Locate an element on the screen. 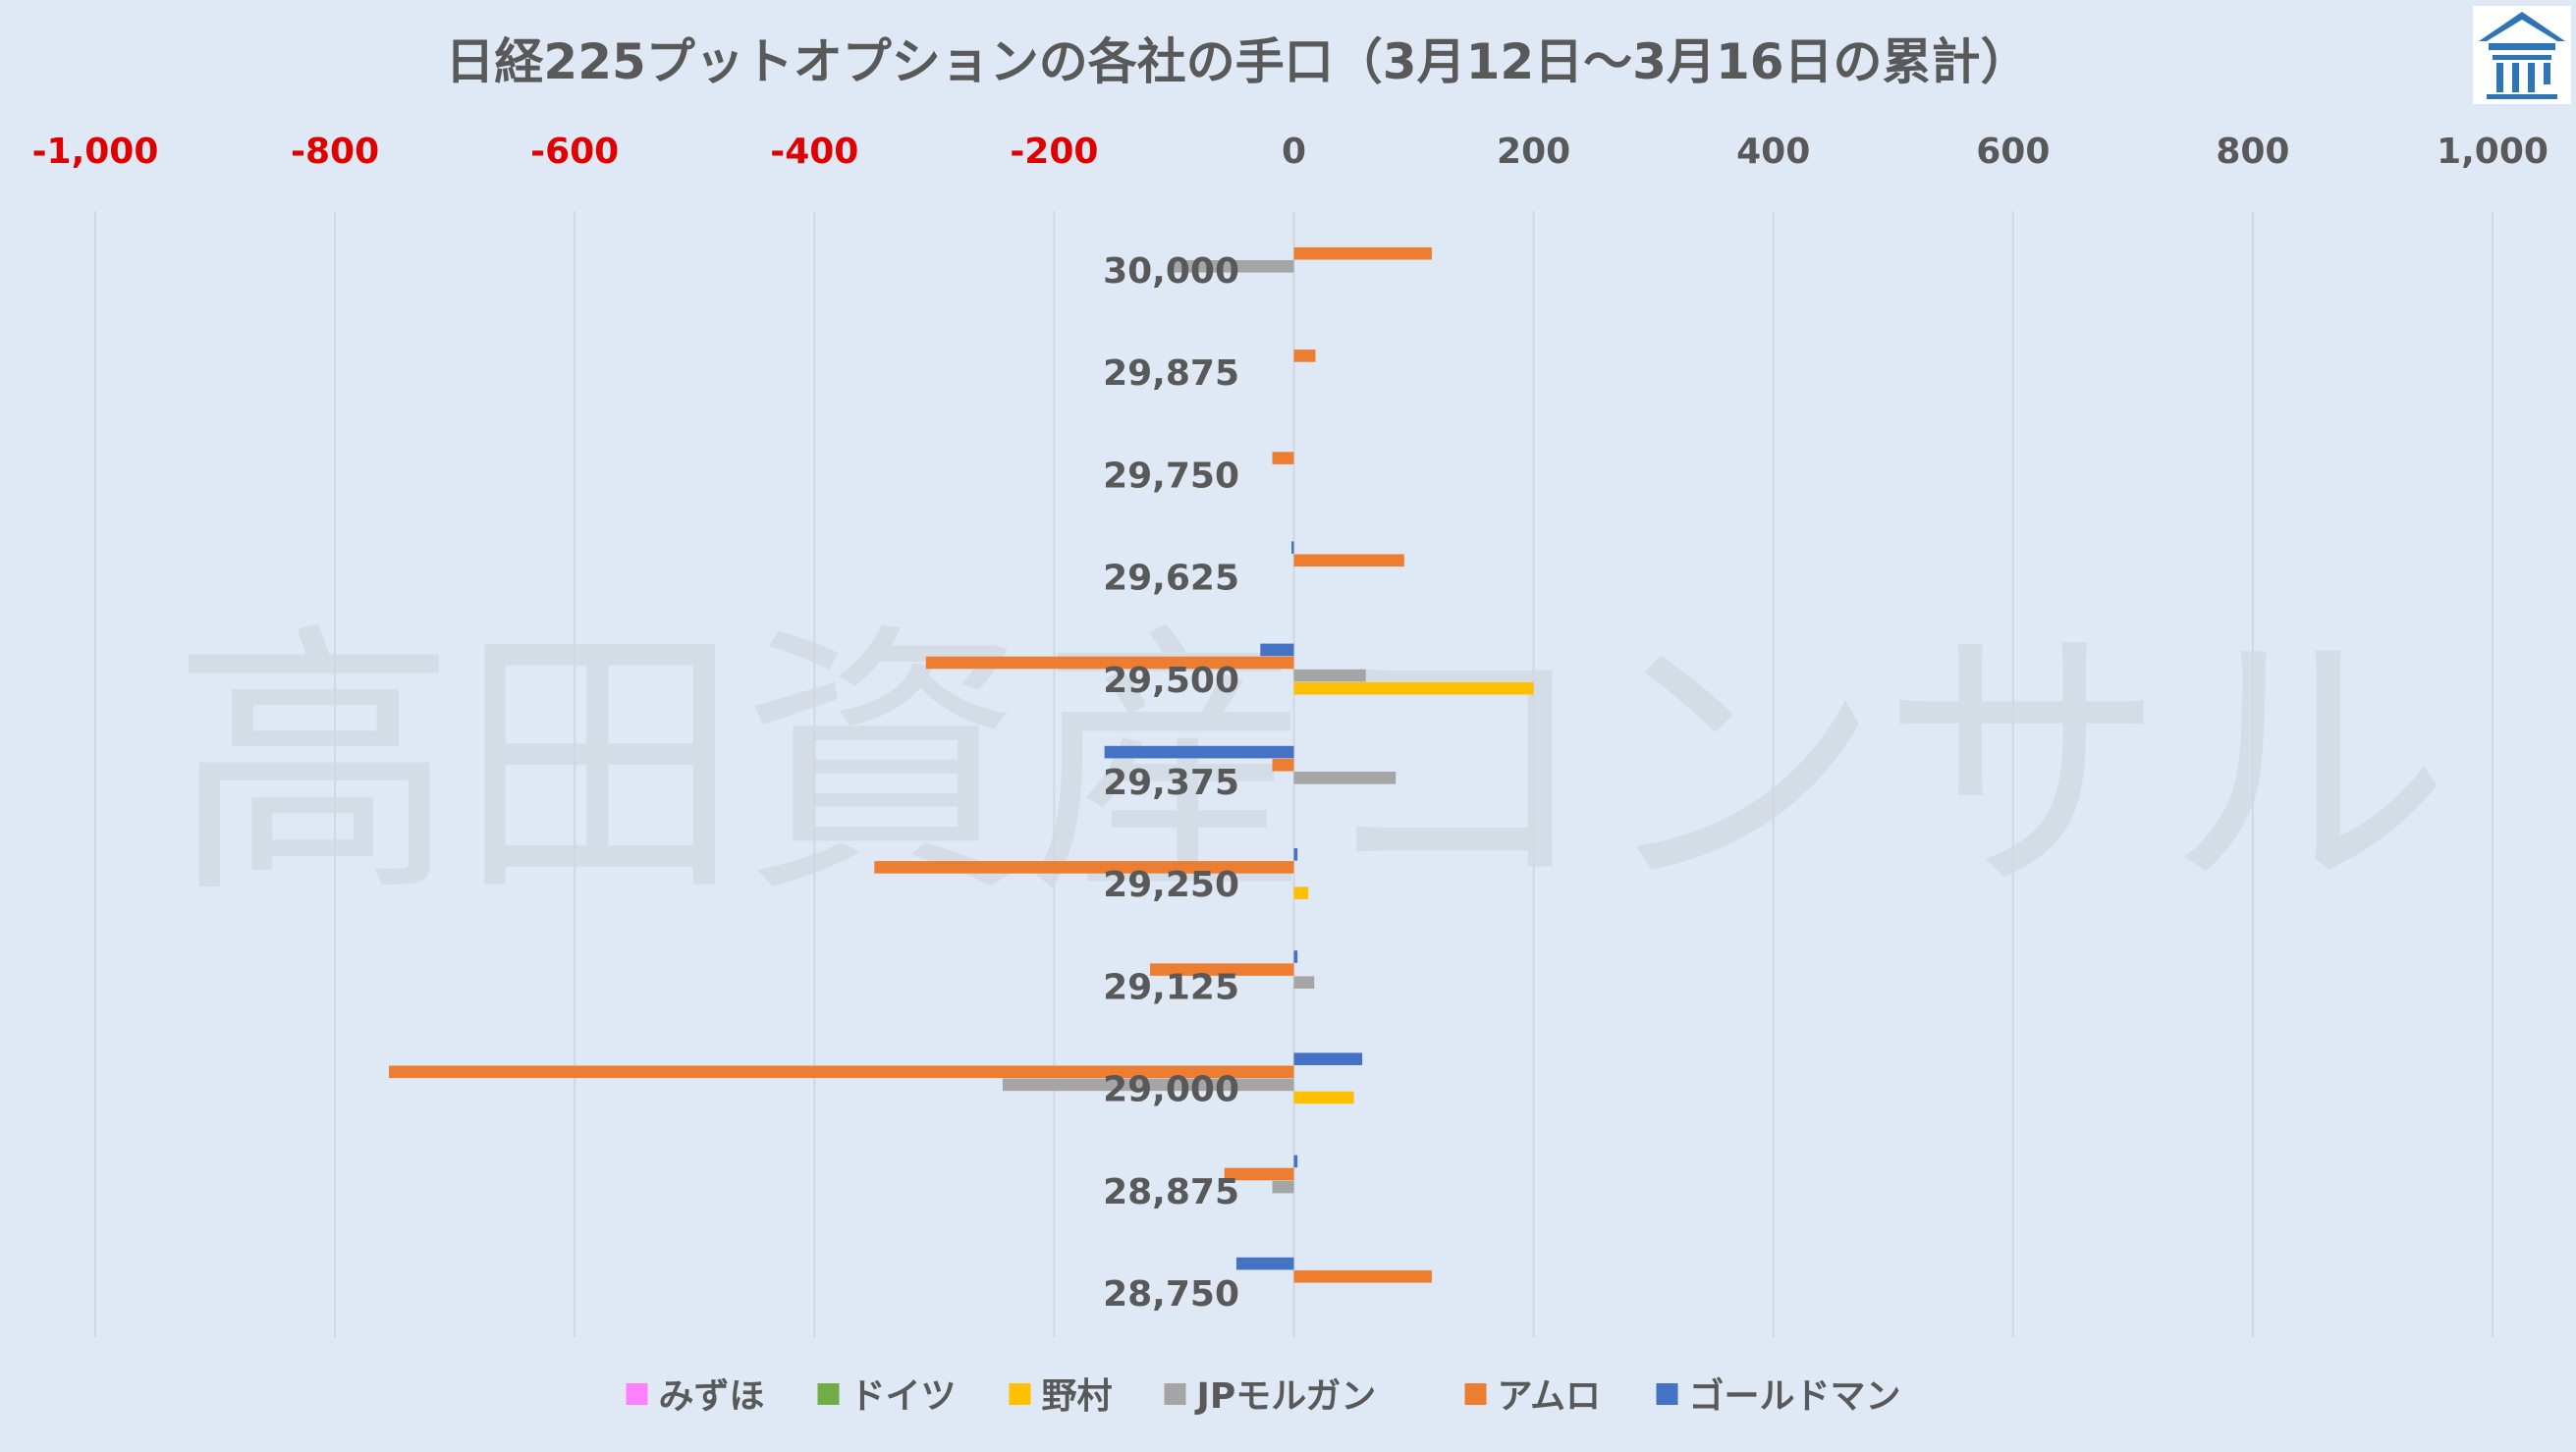 This screenshot has height=1452, width=2576. bar-JPモルガン-28,875 is located at coordinates (1283, 1187).